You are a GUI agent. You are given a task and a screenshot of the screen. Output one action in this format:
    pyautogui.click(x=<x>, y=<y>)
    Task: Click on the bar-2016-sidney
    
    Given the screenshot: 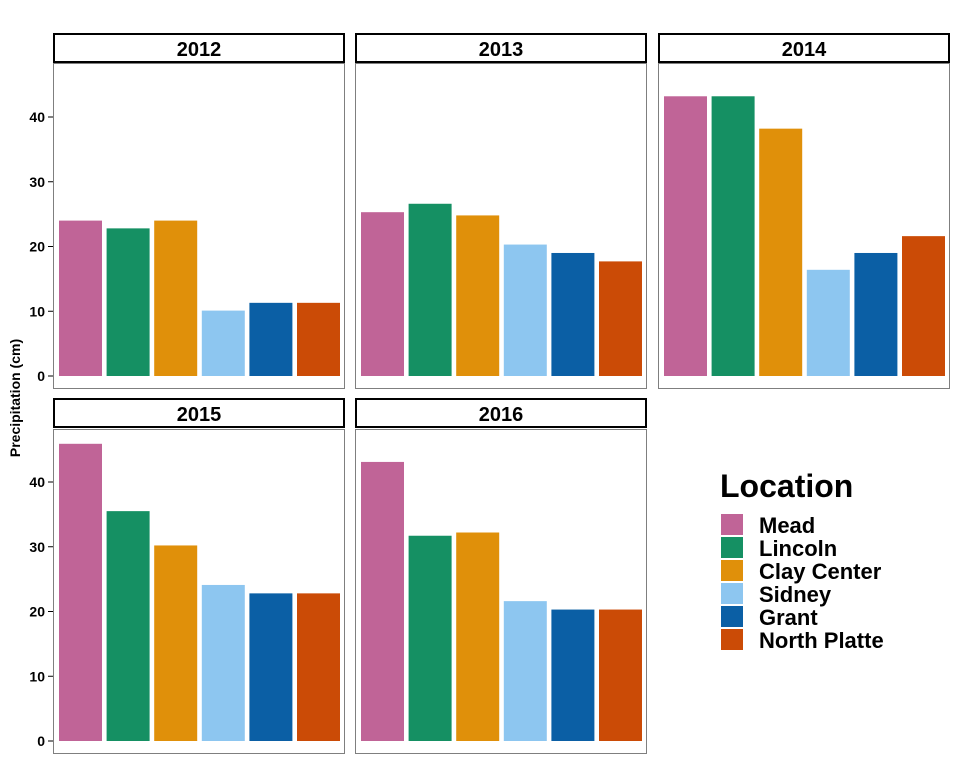 What is the action you would take?
    pyautogui.click(x=525, y=671)
    